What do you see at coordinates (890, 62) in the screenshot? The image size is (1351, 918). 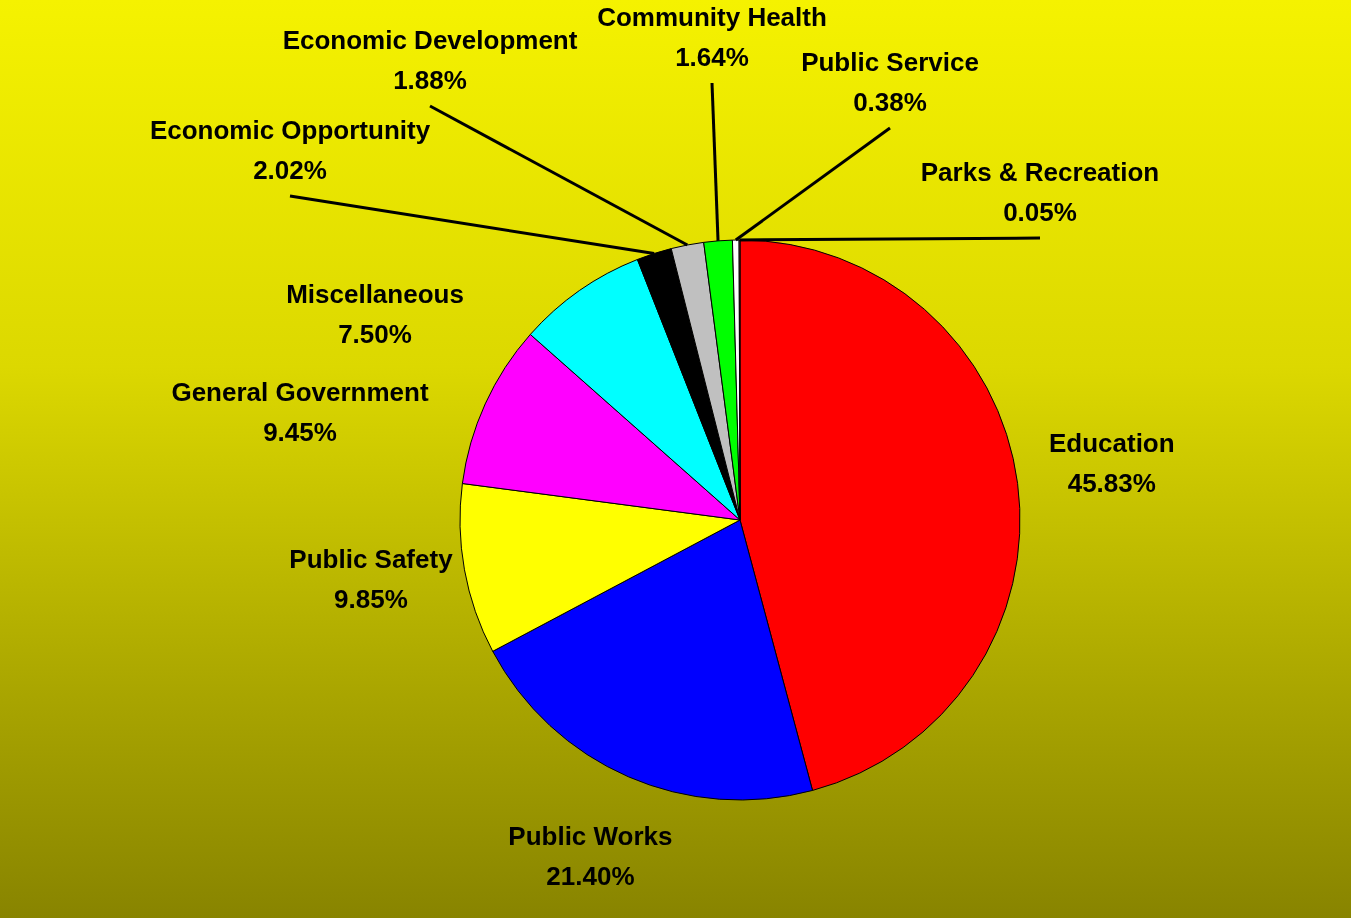 I see `slice-label: Public Service` at bounding box center [890, 62].